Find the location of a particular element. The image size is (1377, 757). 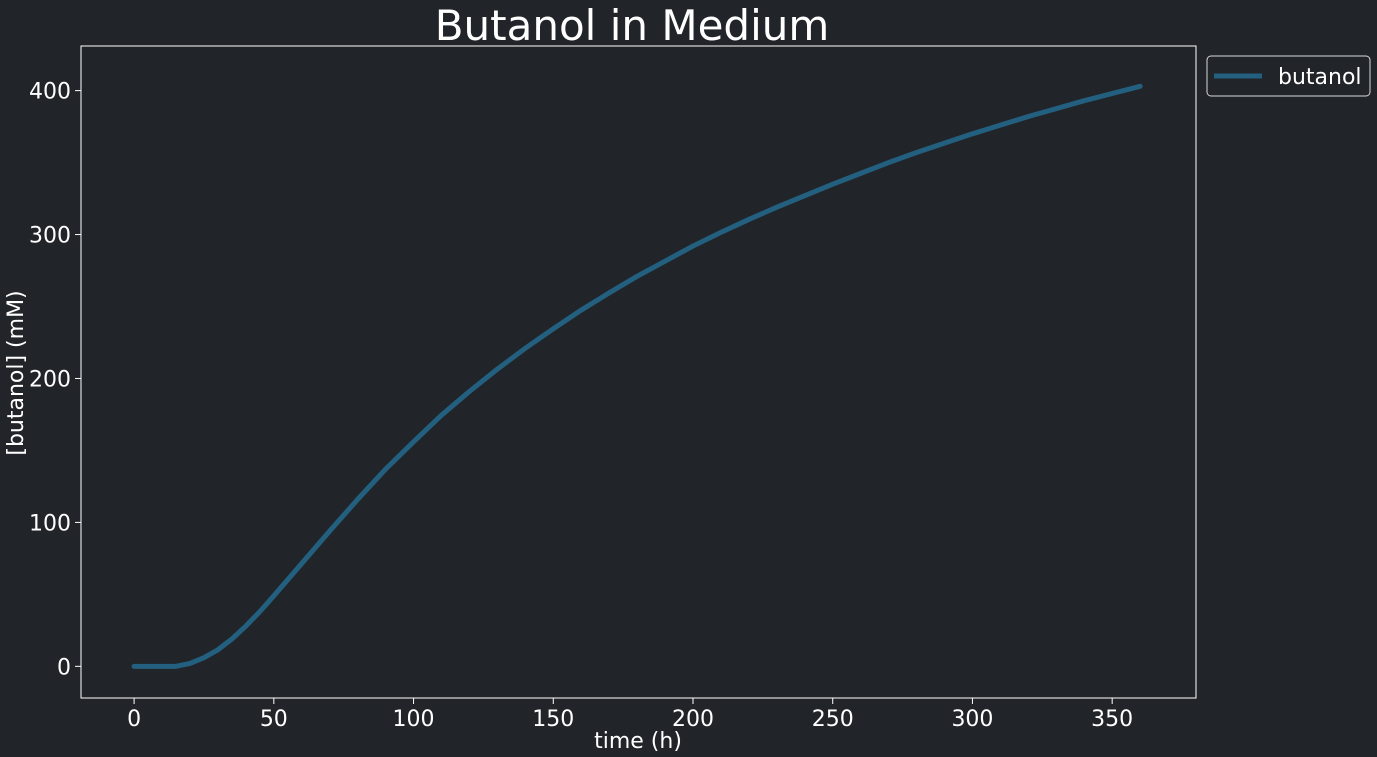

y-axis: 0 100 200 300 400 is located at coordinates (55, 380).